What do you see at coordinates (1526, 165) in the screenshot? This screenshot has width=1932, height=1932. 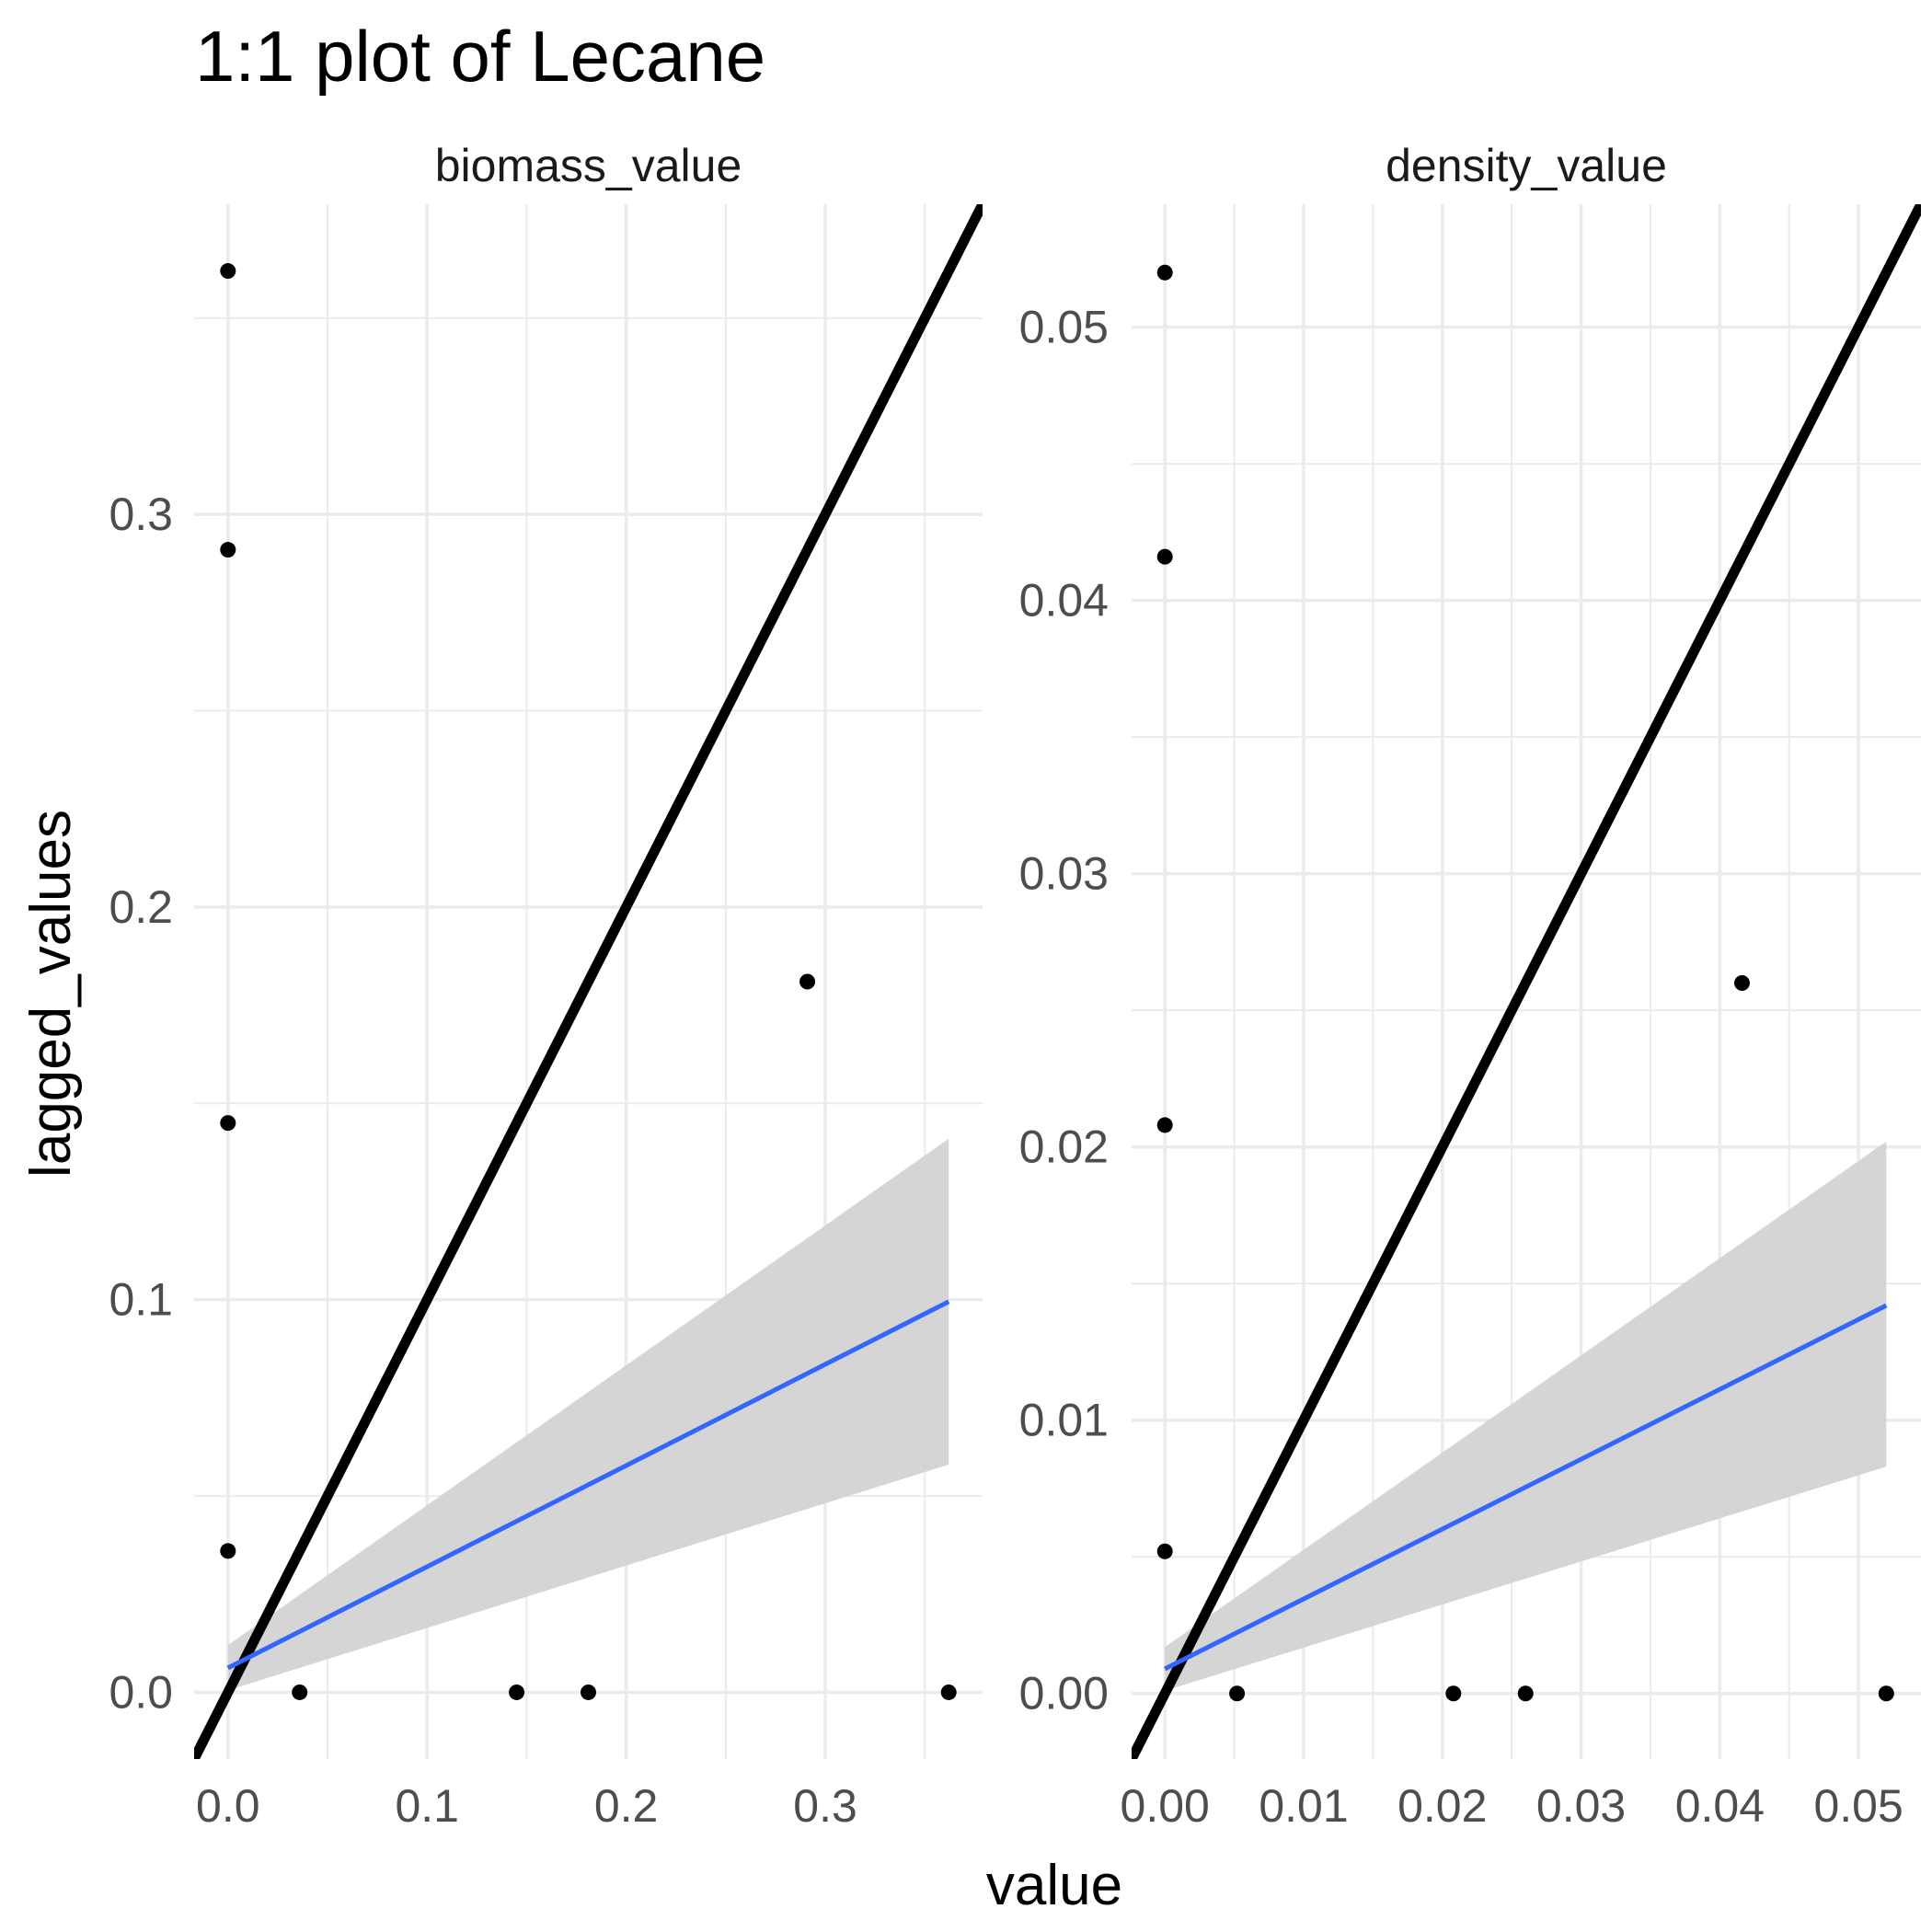 I see `facet-strip-label: density_value` at bounding box center [1526, 165].